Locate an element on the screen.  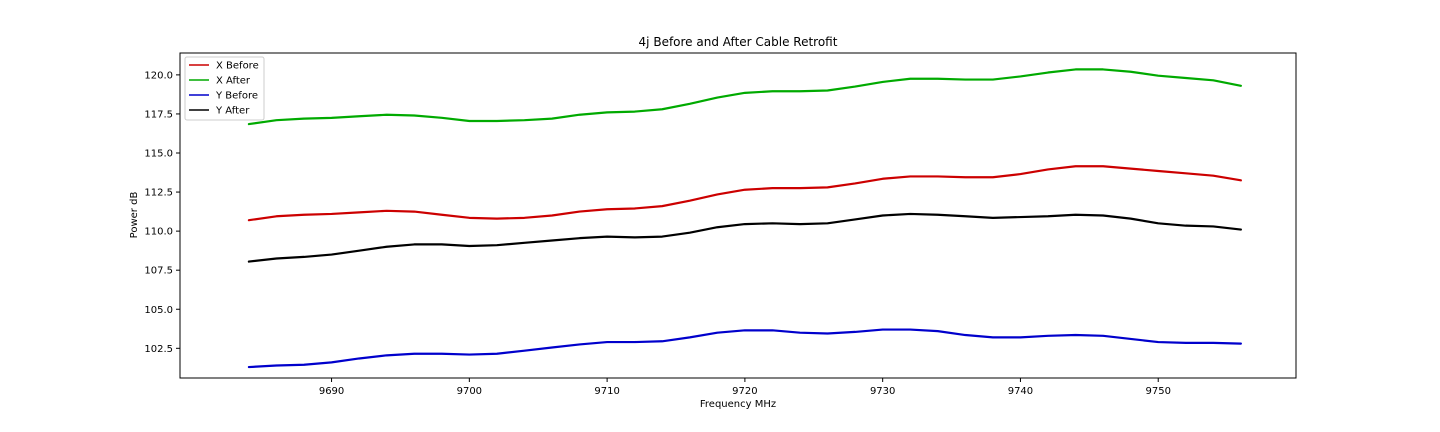
legend: X Before X After Y Before Y After is located at coordinates (224, 88).